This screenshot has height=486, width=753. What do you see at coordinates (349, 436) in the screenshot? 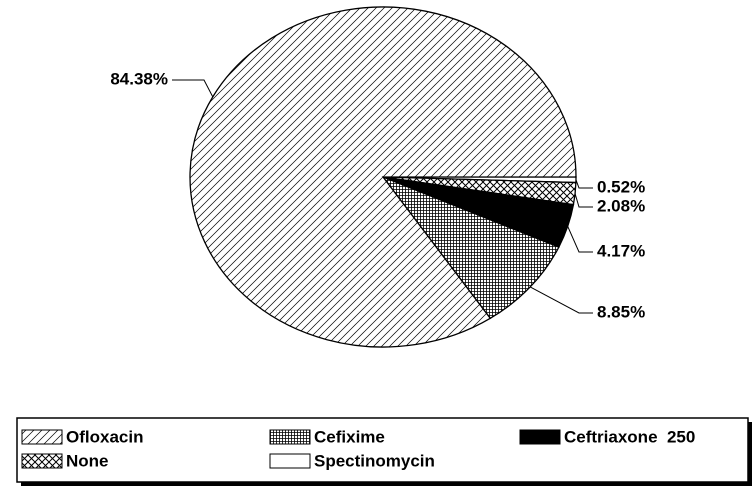
I see `legend-label: Cefixime` at bounding box center [349, 436].